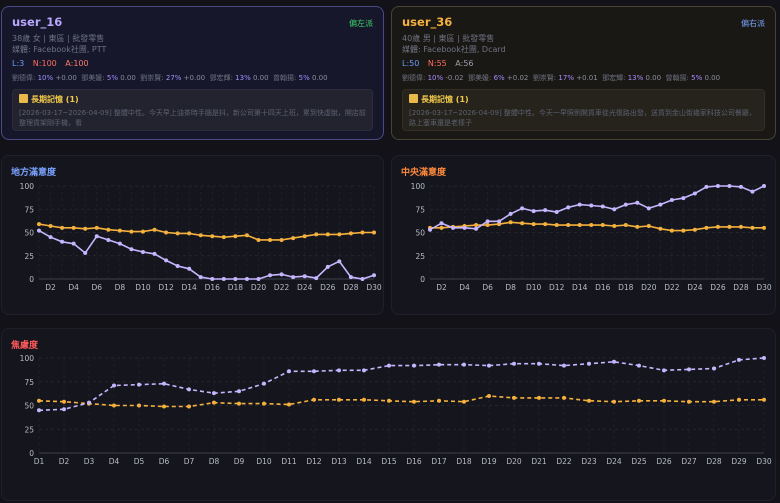 This screenshot has width=780, height=503. Describe the element at coordinates (206, 254) in the screenshot. I see `series-line` at that location.